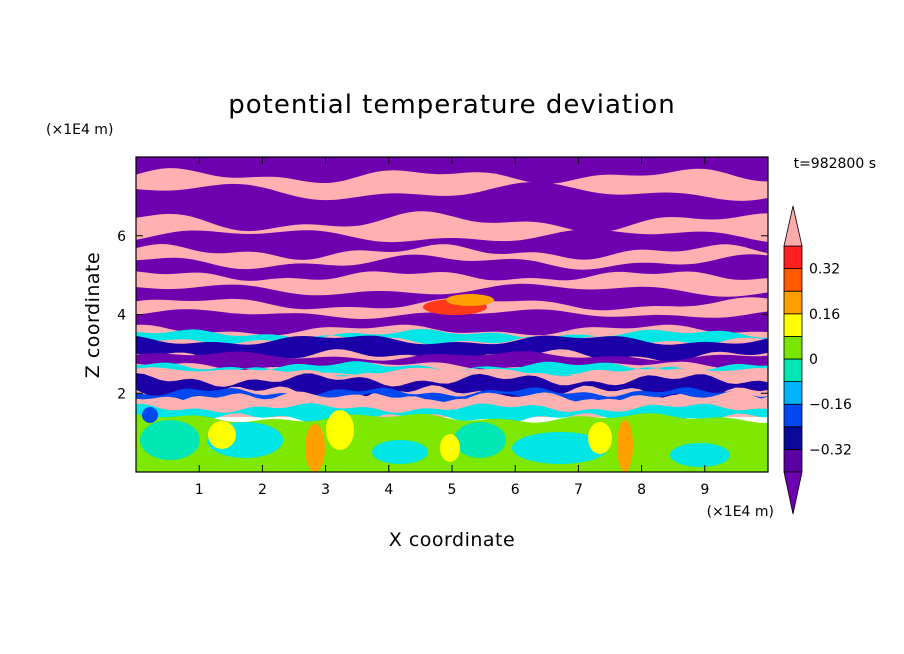 The image size is (904, 654). What do you see at coordinates (79, 130) in the screenshot?
I see `y-axis-unit: (×1E4 m)` at bounding box center [79, 130].